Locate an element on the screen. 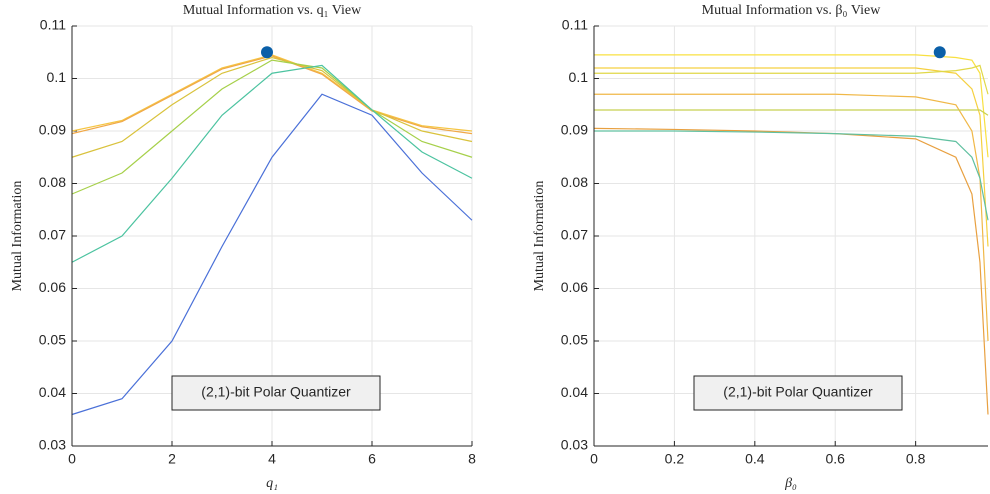 This screenshot has height=494, width=990. chart-title: Mutual Information vs. q₁ View is located at coordinates (272, 10).